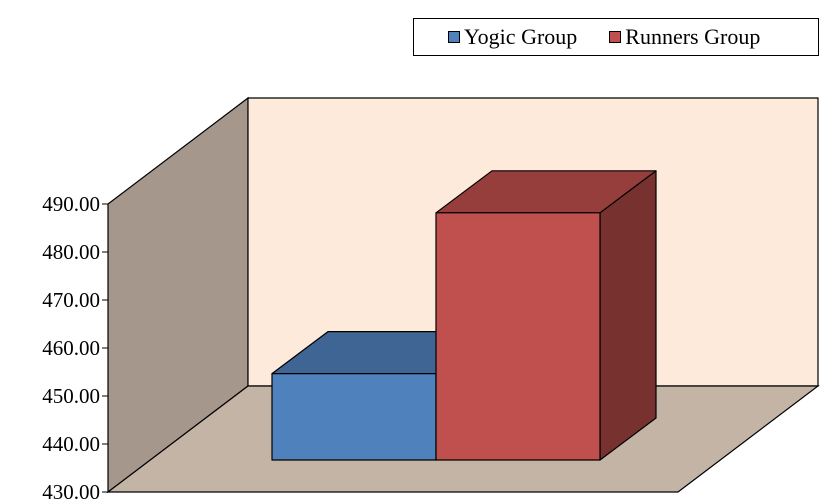  Describe the element at coordinates (71, 300) in the screenshot. I see `y-tick-label-4: 470.00` at that location.